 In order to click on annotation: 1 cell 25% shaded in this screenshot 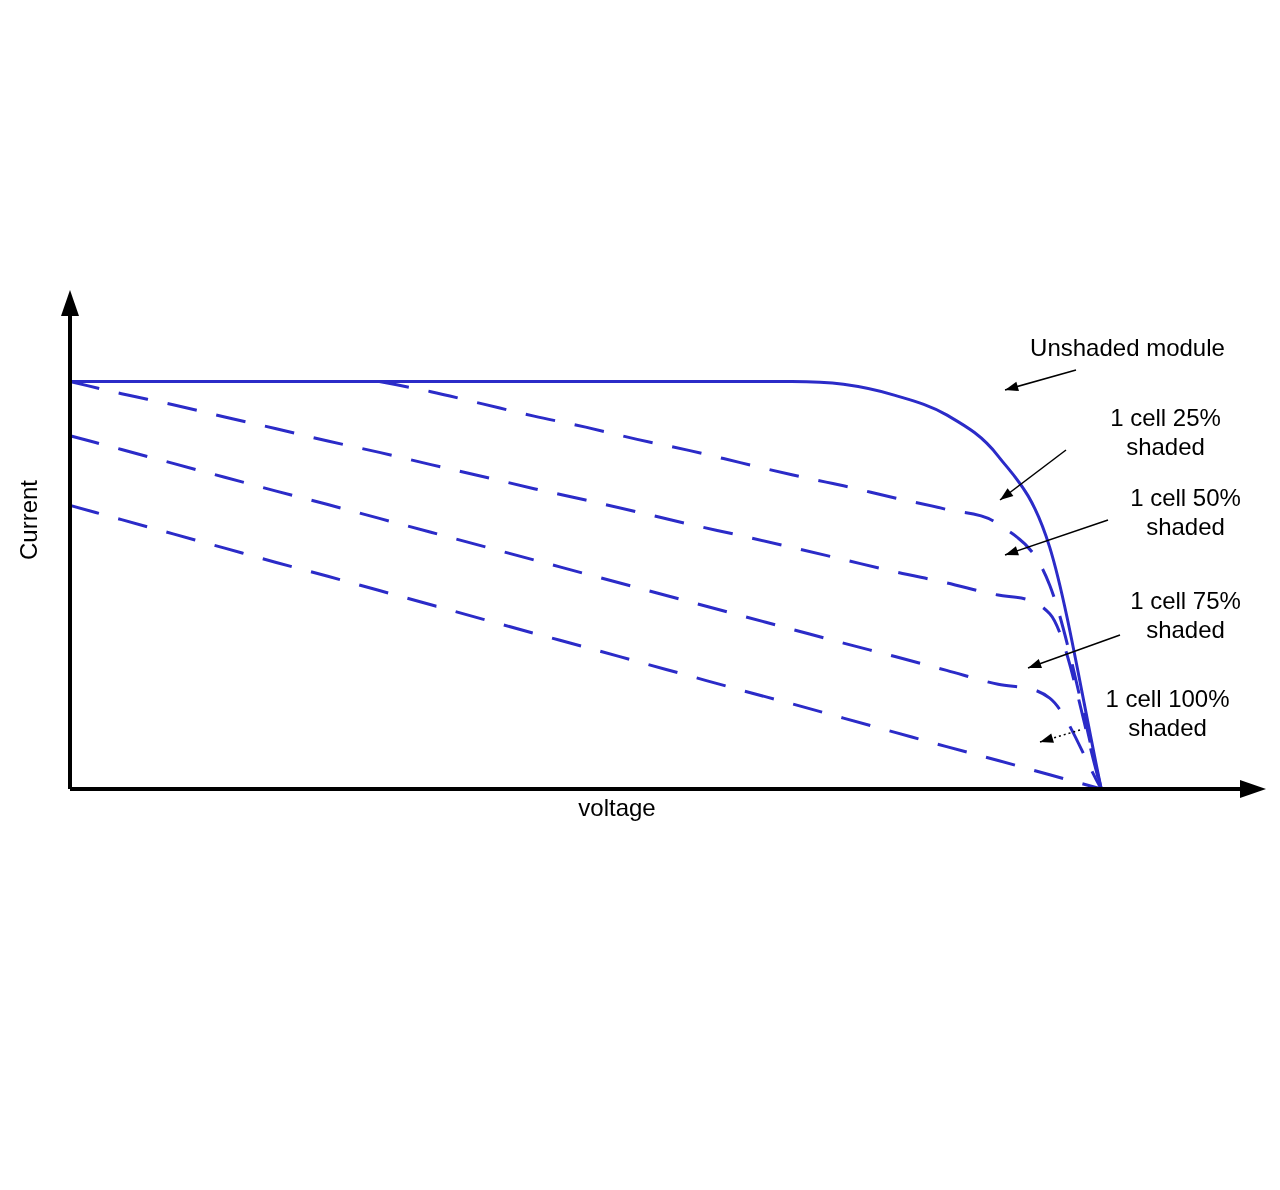, I will do `click(1165, 432)`.